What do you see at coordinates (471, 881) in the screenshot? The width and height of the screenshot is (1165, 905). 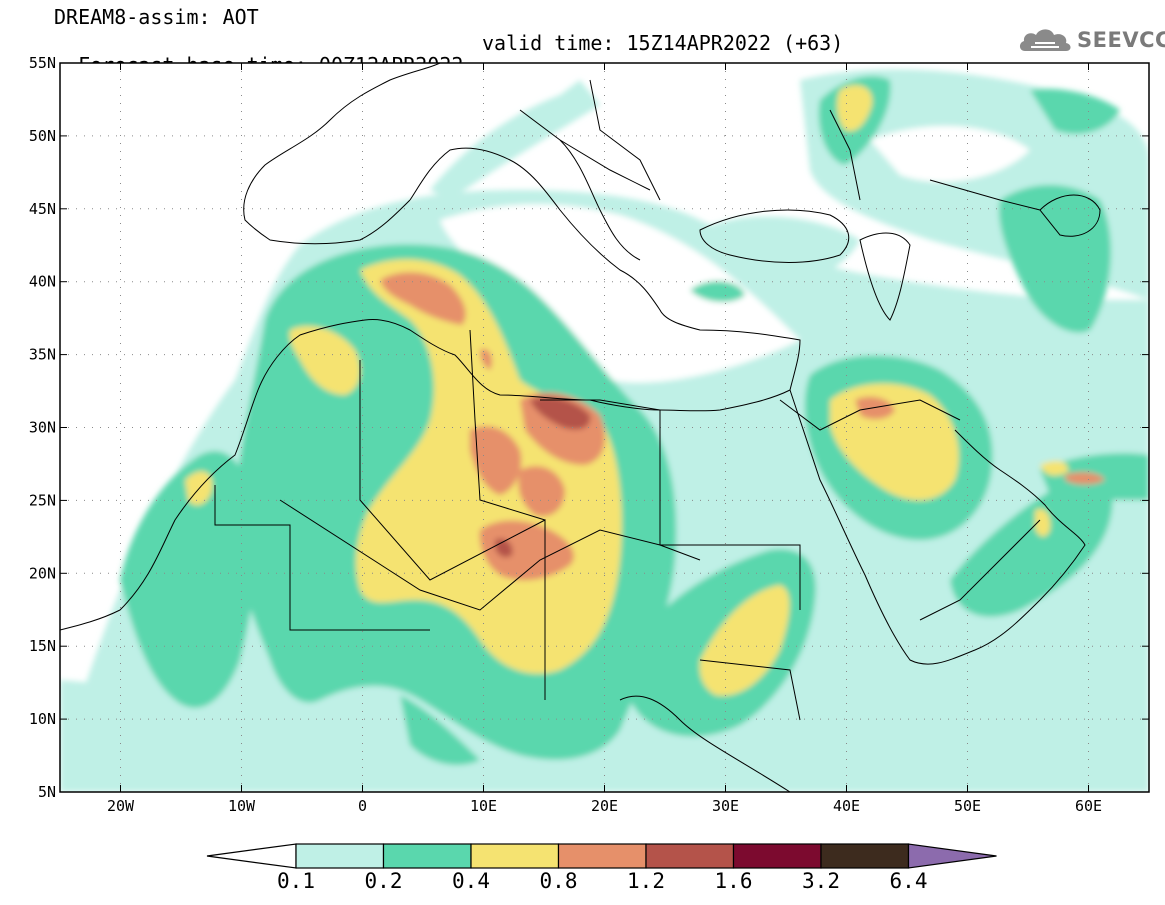 I see `colorbar-level-label: 0.4` at bounding box center [471, 881].